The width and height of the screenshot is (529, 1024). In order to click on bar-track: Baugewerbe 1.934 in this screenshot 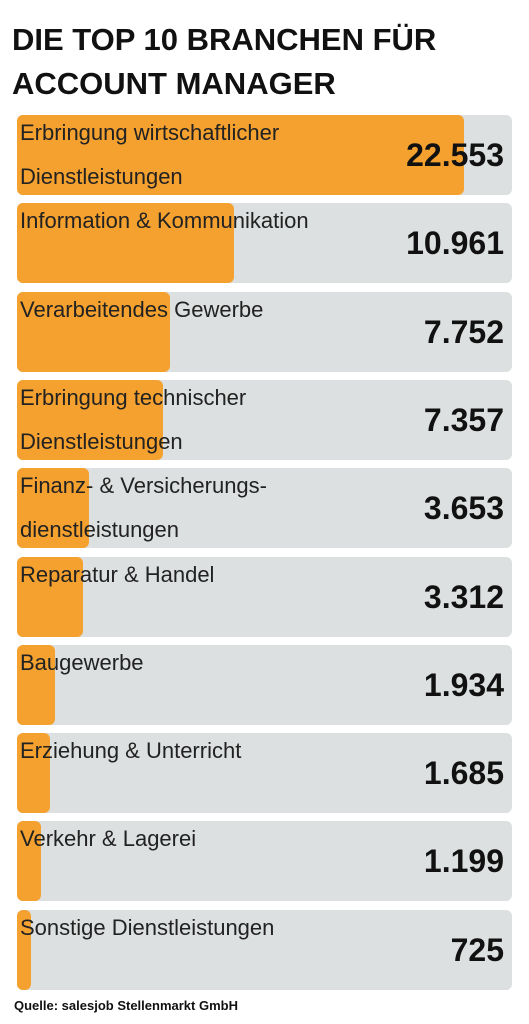, I will do `click(264, 684)`.